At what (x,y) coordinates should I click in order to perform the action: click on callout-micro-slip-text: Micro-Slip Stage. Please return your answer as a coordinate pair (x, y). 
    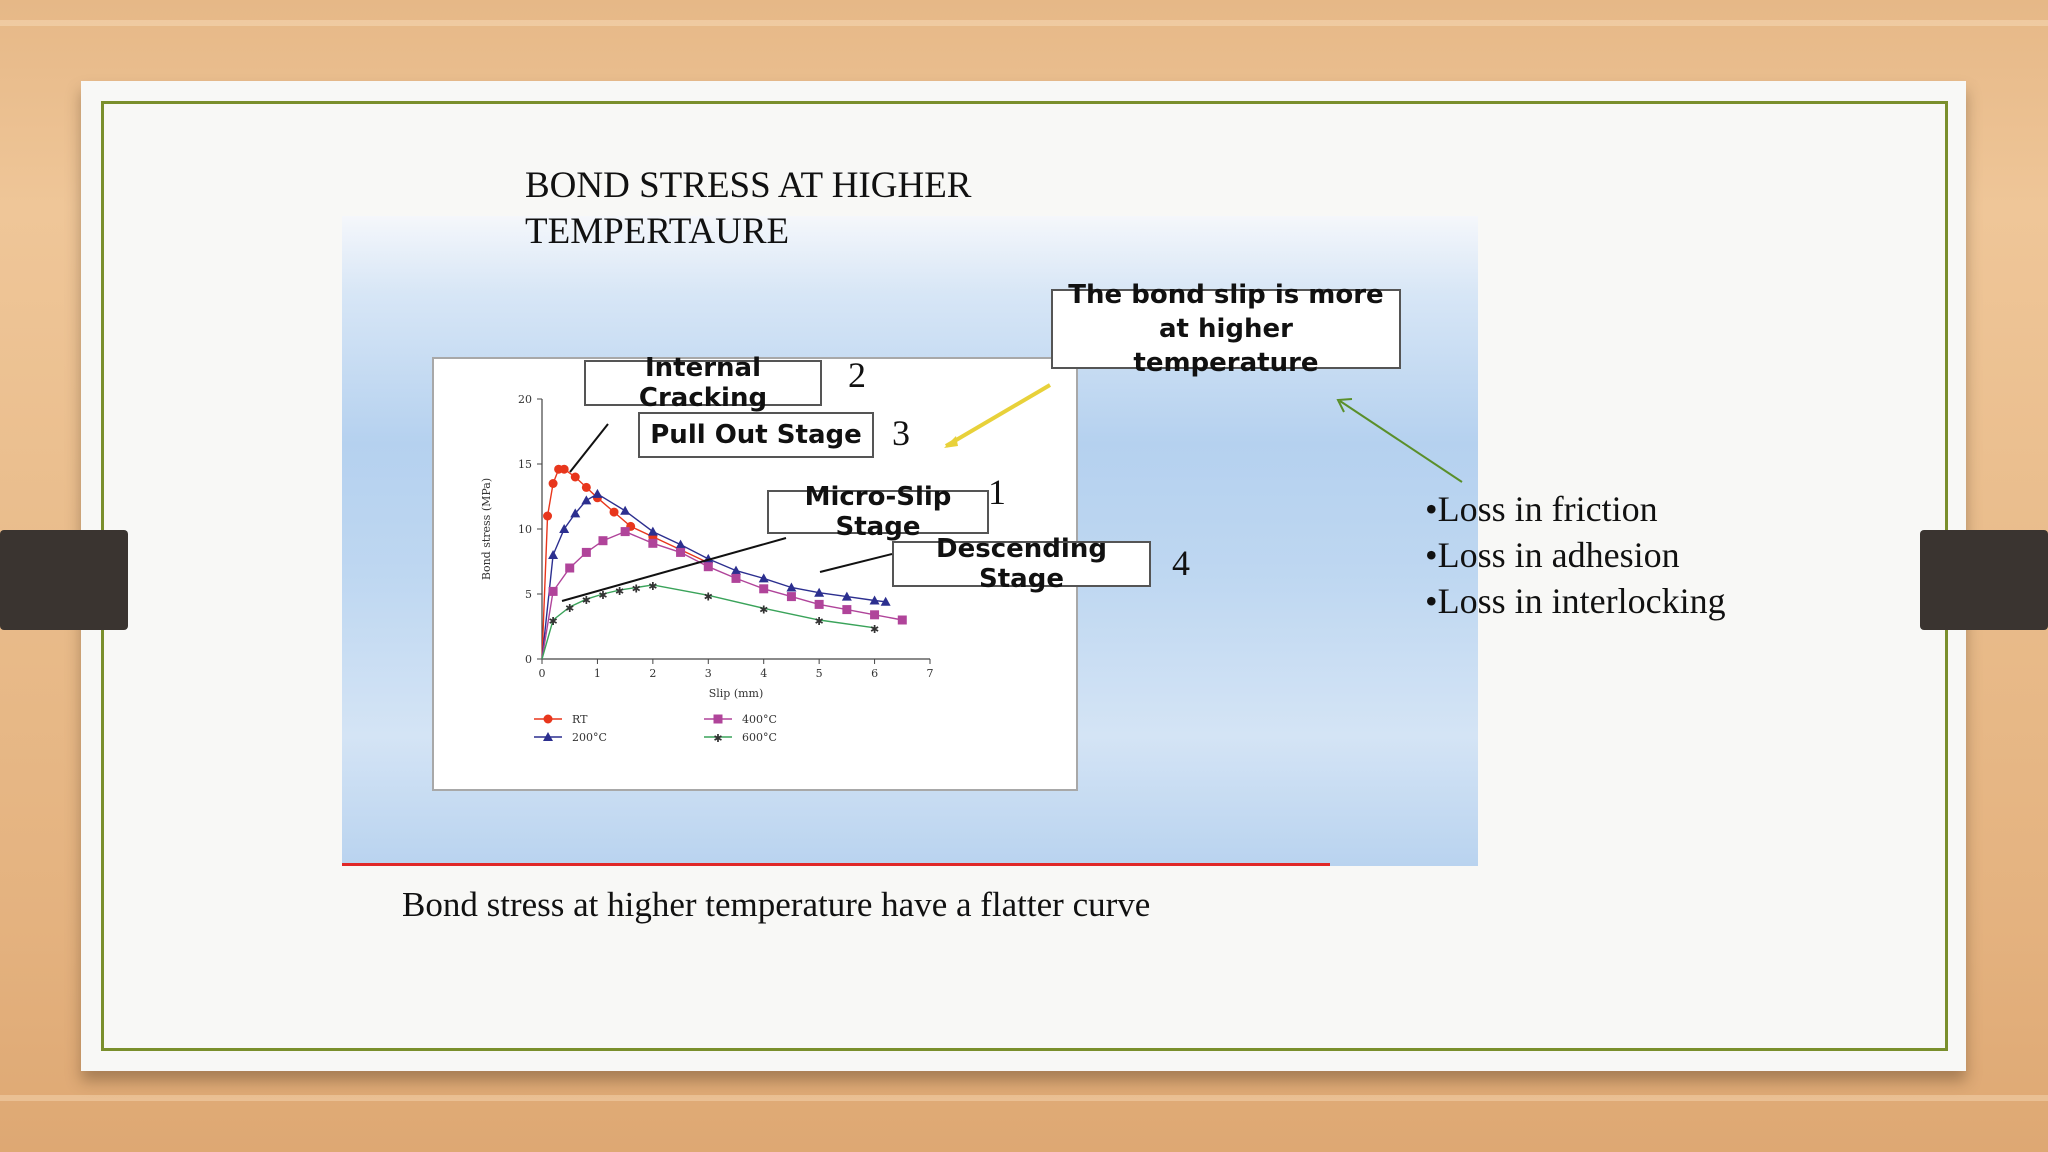
    Looking at the image, I should click on (878, 512).